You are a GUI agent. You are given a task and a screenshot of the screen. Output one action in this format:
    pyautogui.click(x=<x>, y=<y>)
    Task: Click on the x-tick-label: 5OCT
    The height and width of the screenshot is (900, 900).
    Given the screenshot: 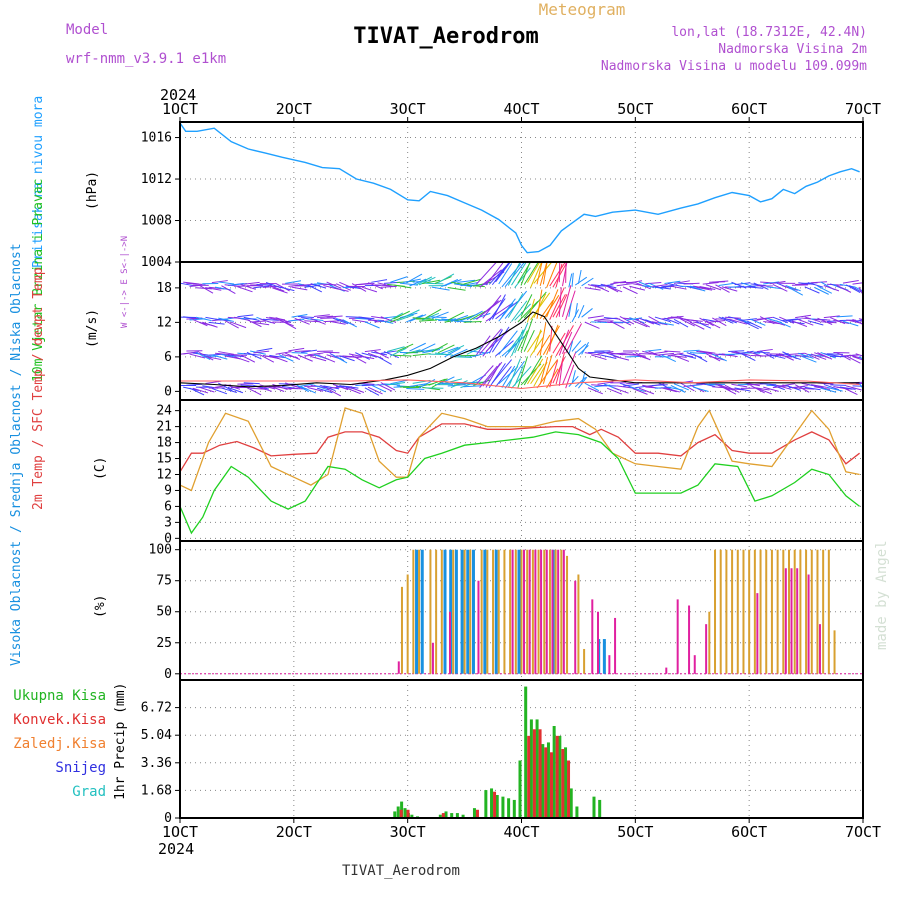 What is the action you would take?
    pyautogui.click(x=635, y=832)
    